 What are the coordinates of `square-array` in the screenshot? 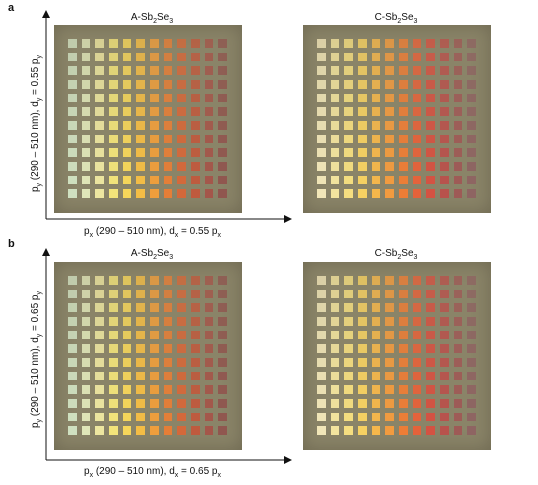 It's located at (148, 119).